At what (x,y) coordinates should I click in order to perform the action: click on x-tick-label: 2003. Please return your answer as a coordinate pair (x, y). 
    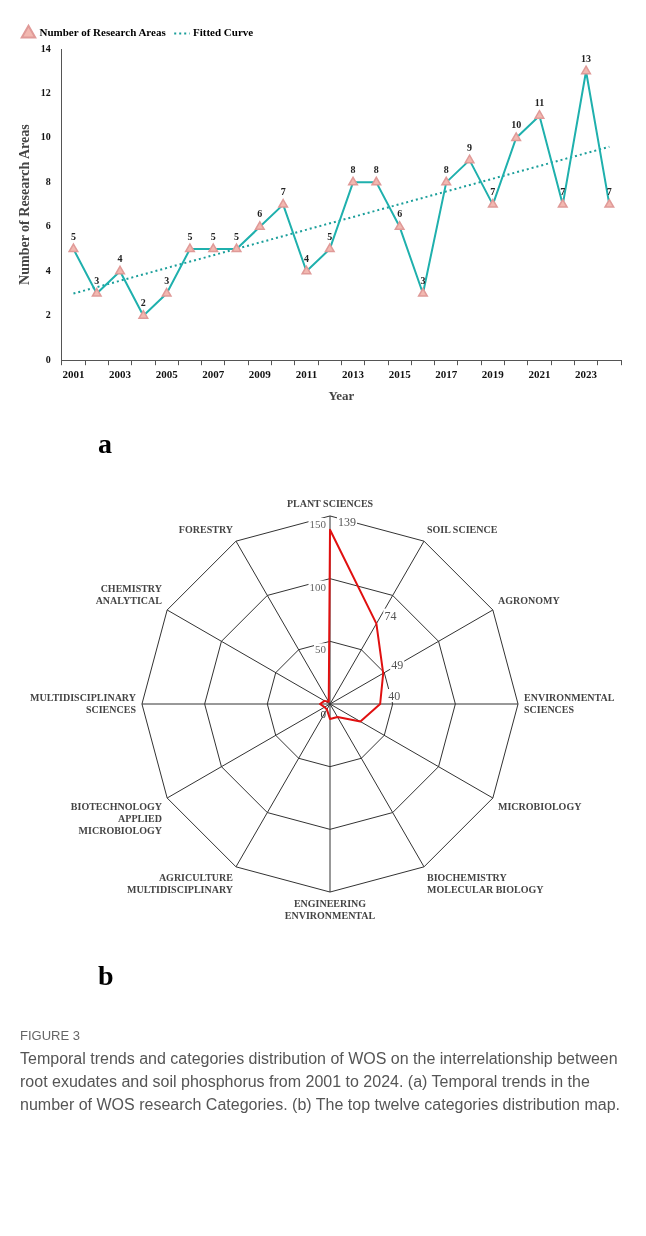
    Looking at the image, I should click on (120, 373).